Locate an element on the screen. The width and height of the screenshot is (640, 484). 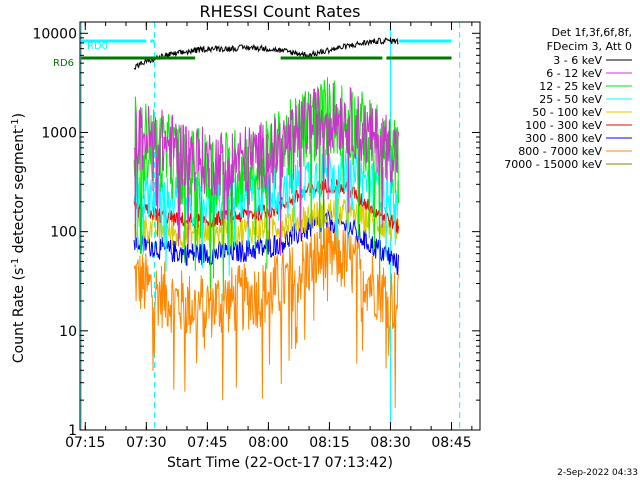
legend-label-7: 800 - 7000 keV is located at coordinates (560, 151).